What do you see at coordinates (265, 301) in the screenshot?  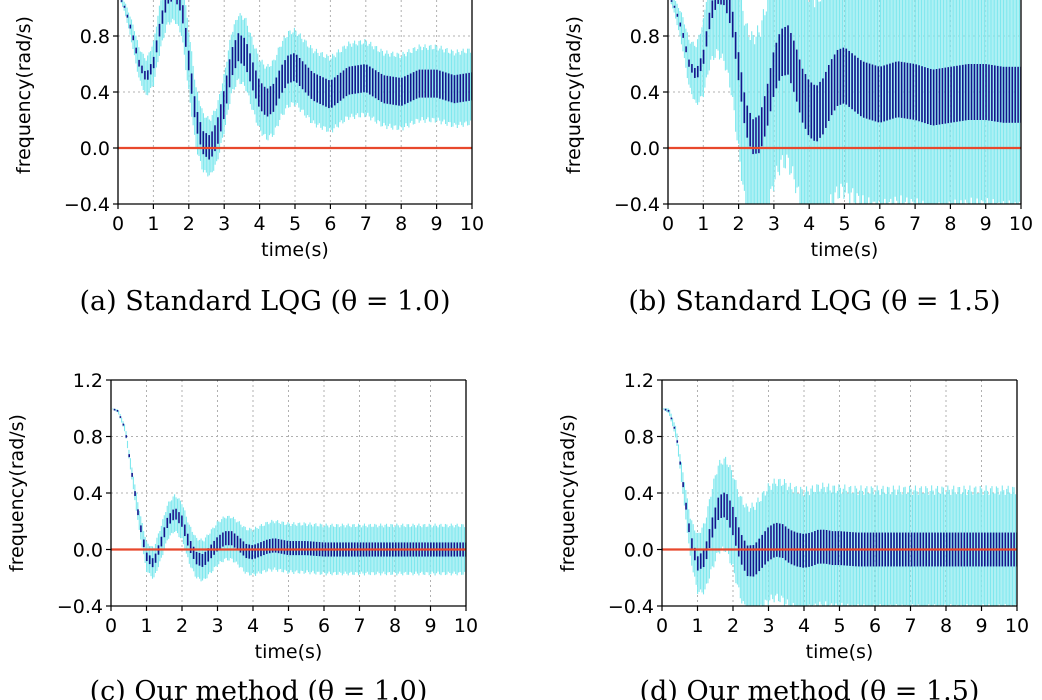 I see `panel-caption: (a) Standard LQG (θ = 1.0)` at bounding box center [265, 301].